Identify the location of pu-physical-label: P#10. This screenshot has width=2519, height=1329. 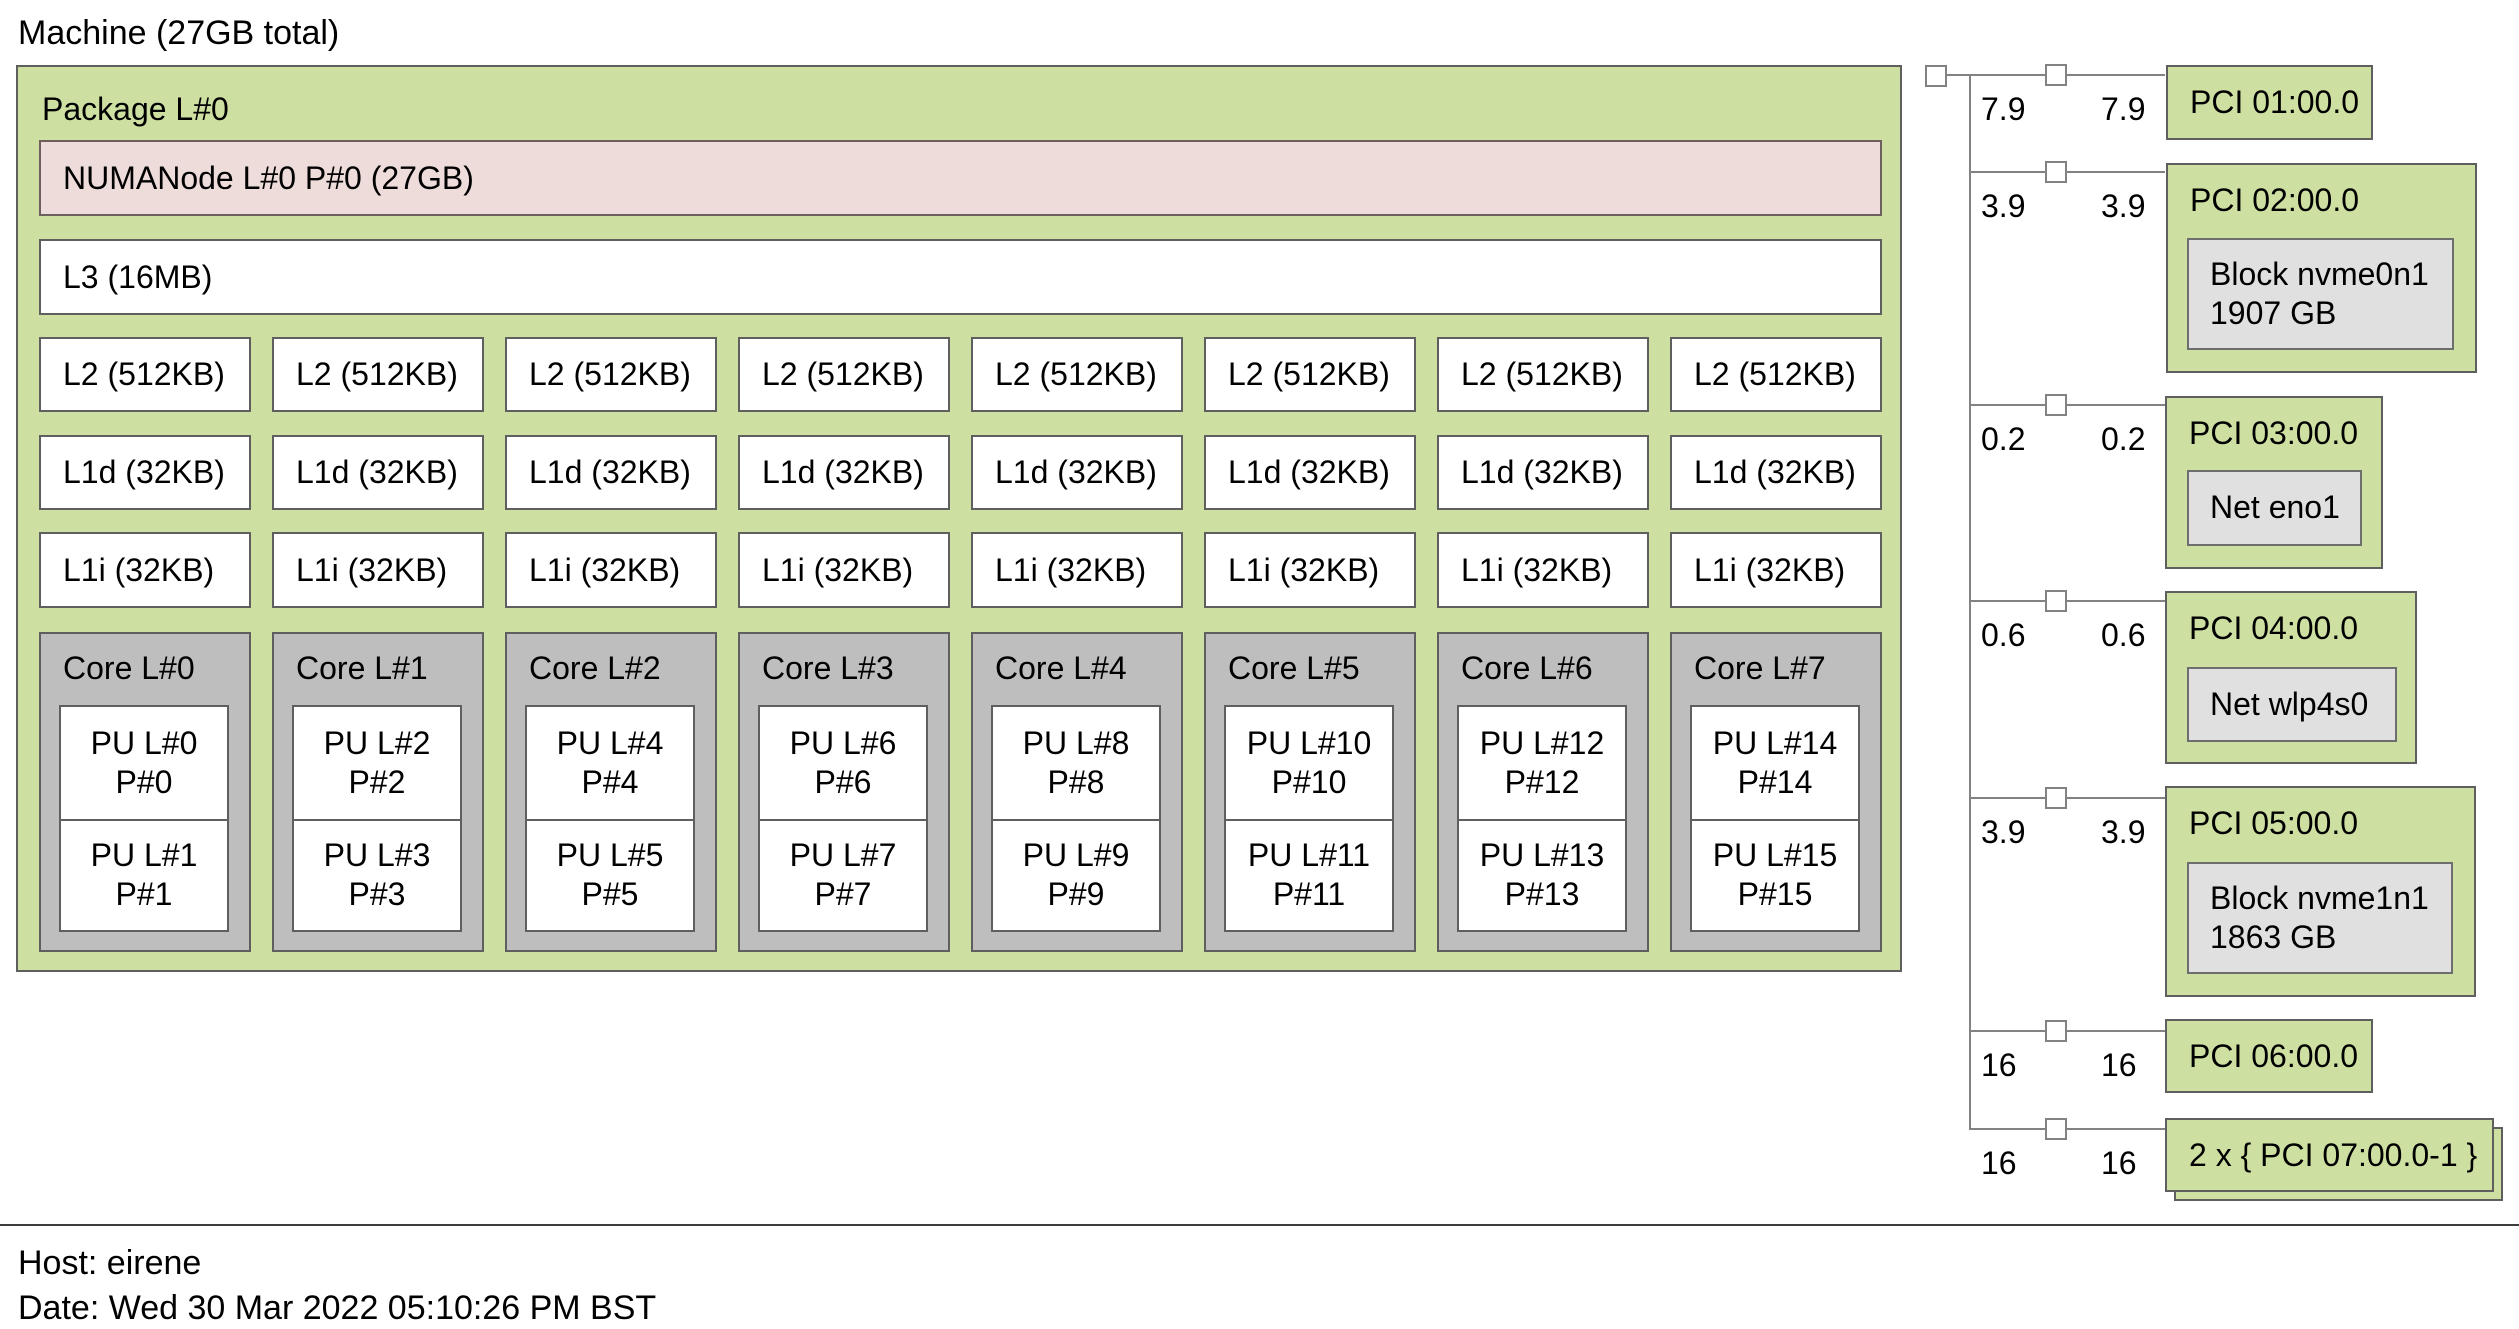
(1309, 781).